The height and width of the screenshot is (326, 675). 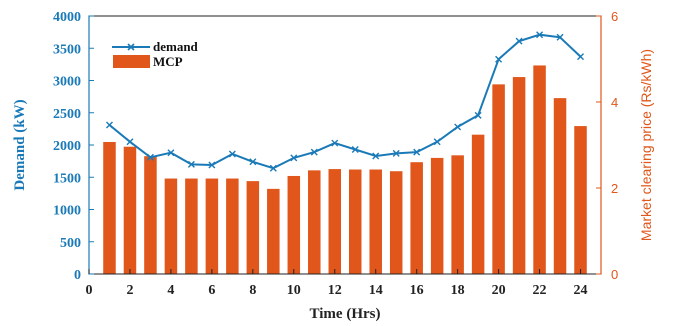 What do you see at coordinates (67, 178) in the screenshot?
I see `y-tick-label: 1500` at bounding box center [67, 178].